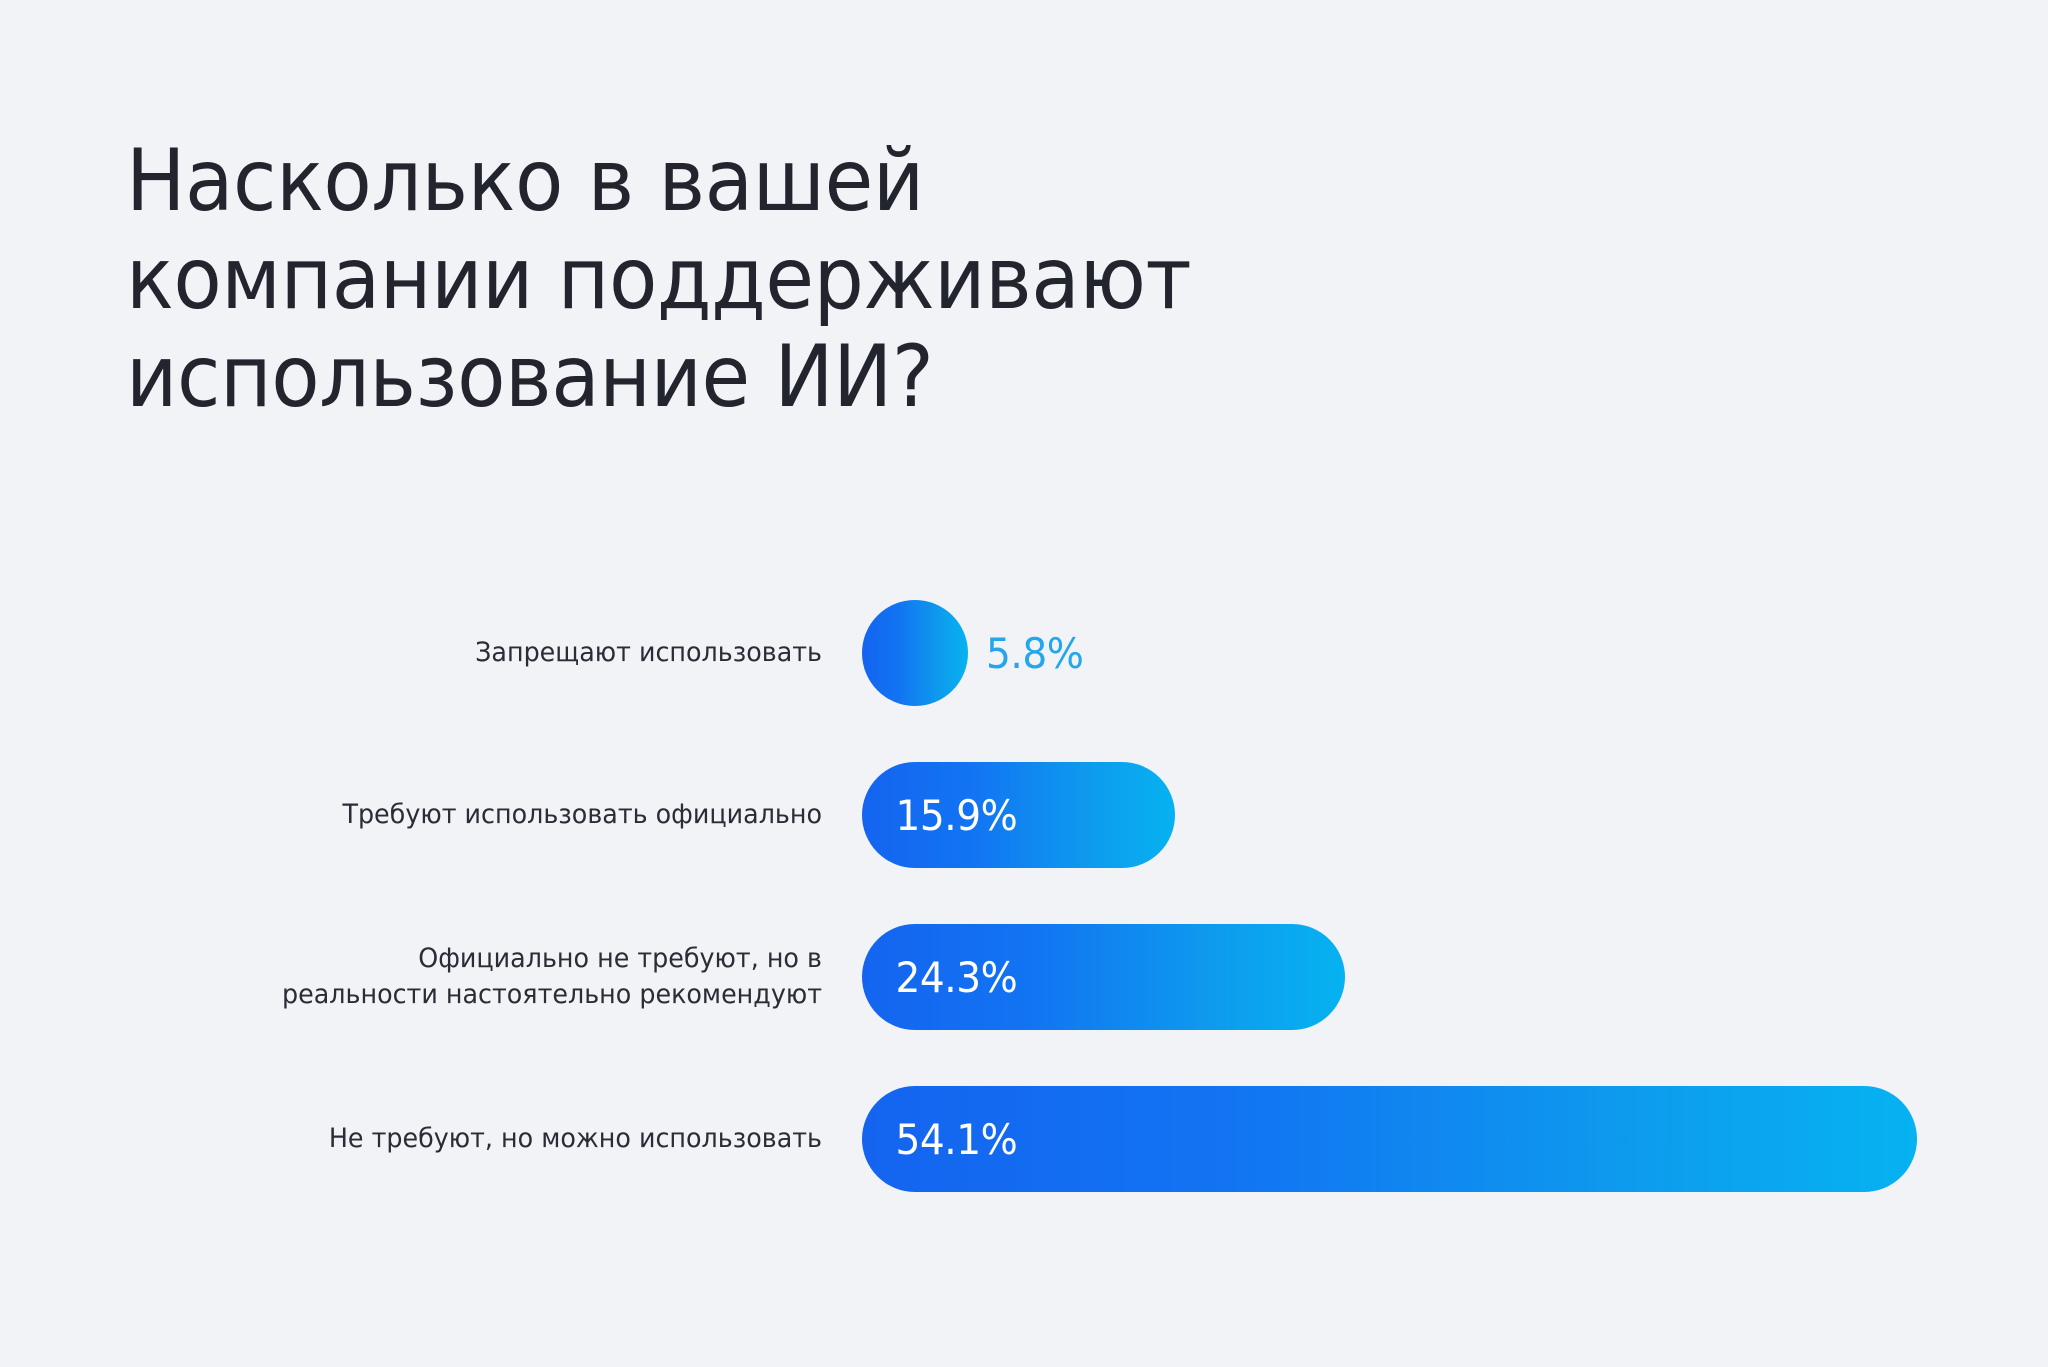  Describe the element at coordinates (530, 377) in the screenshot. I see `title-line-3: использование ИИ?` at that location.